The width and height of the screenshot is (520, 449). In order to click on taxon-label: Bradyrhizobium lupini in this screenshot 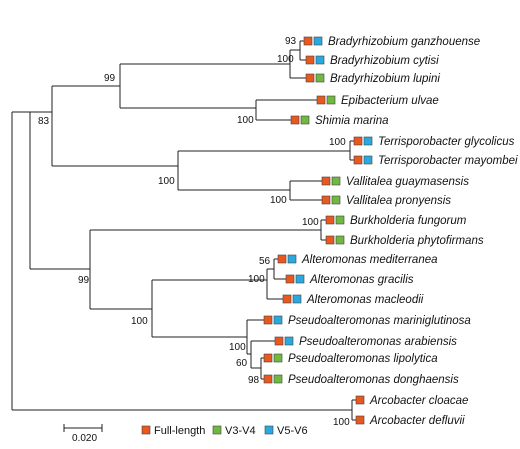, I will do `click(385, 79)`.